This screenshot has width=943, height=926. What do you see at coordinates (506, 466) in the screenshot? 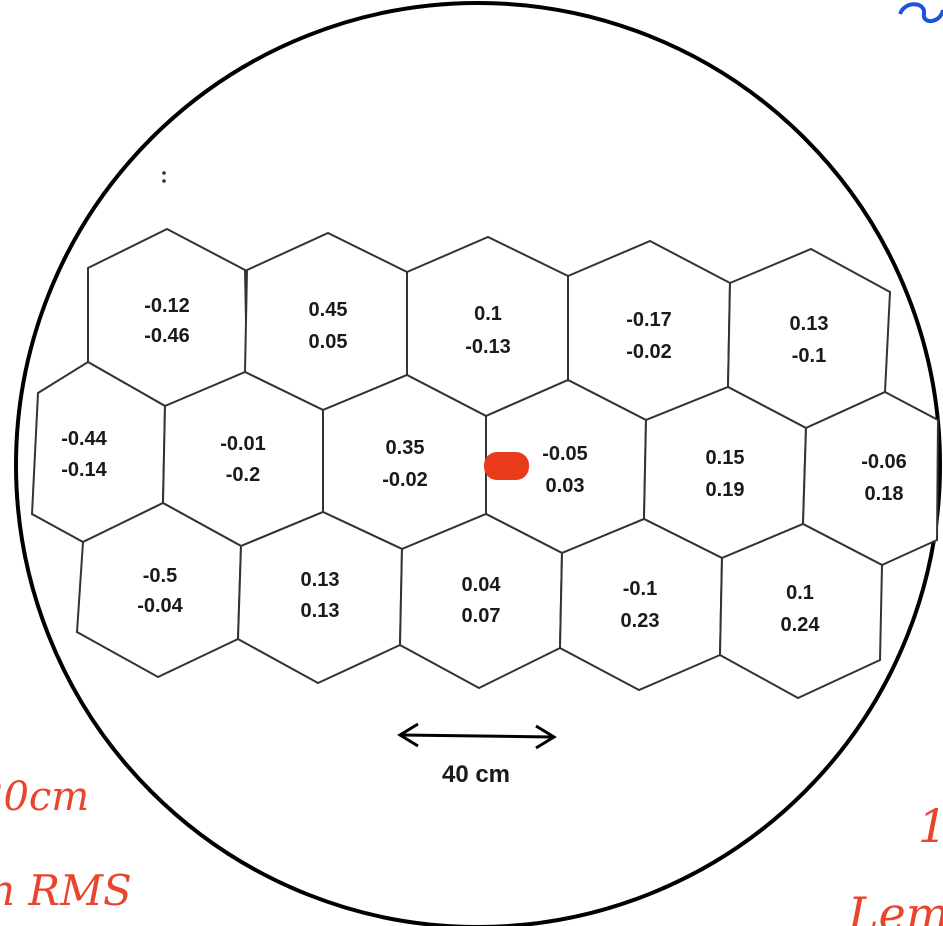
I see `reference-marker` at bounding box center [506, 466].